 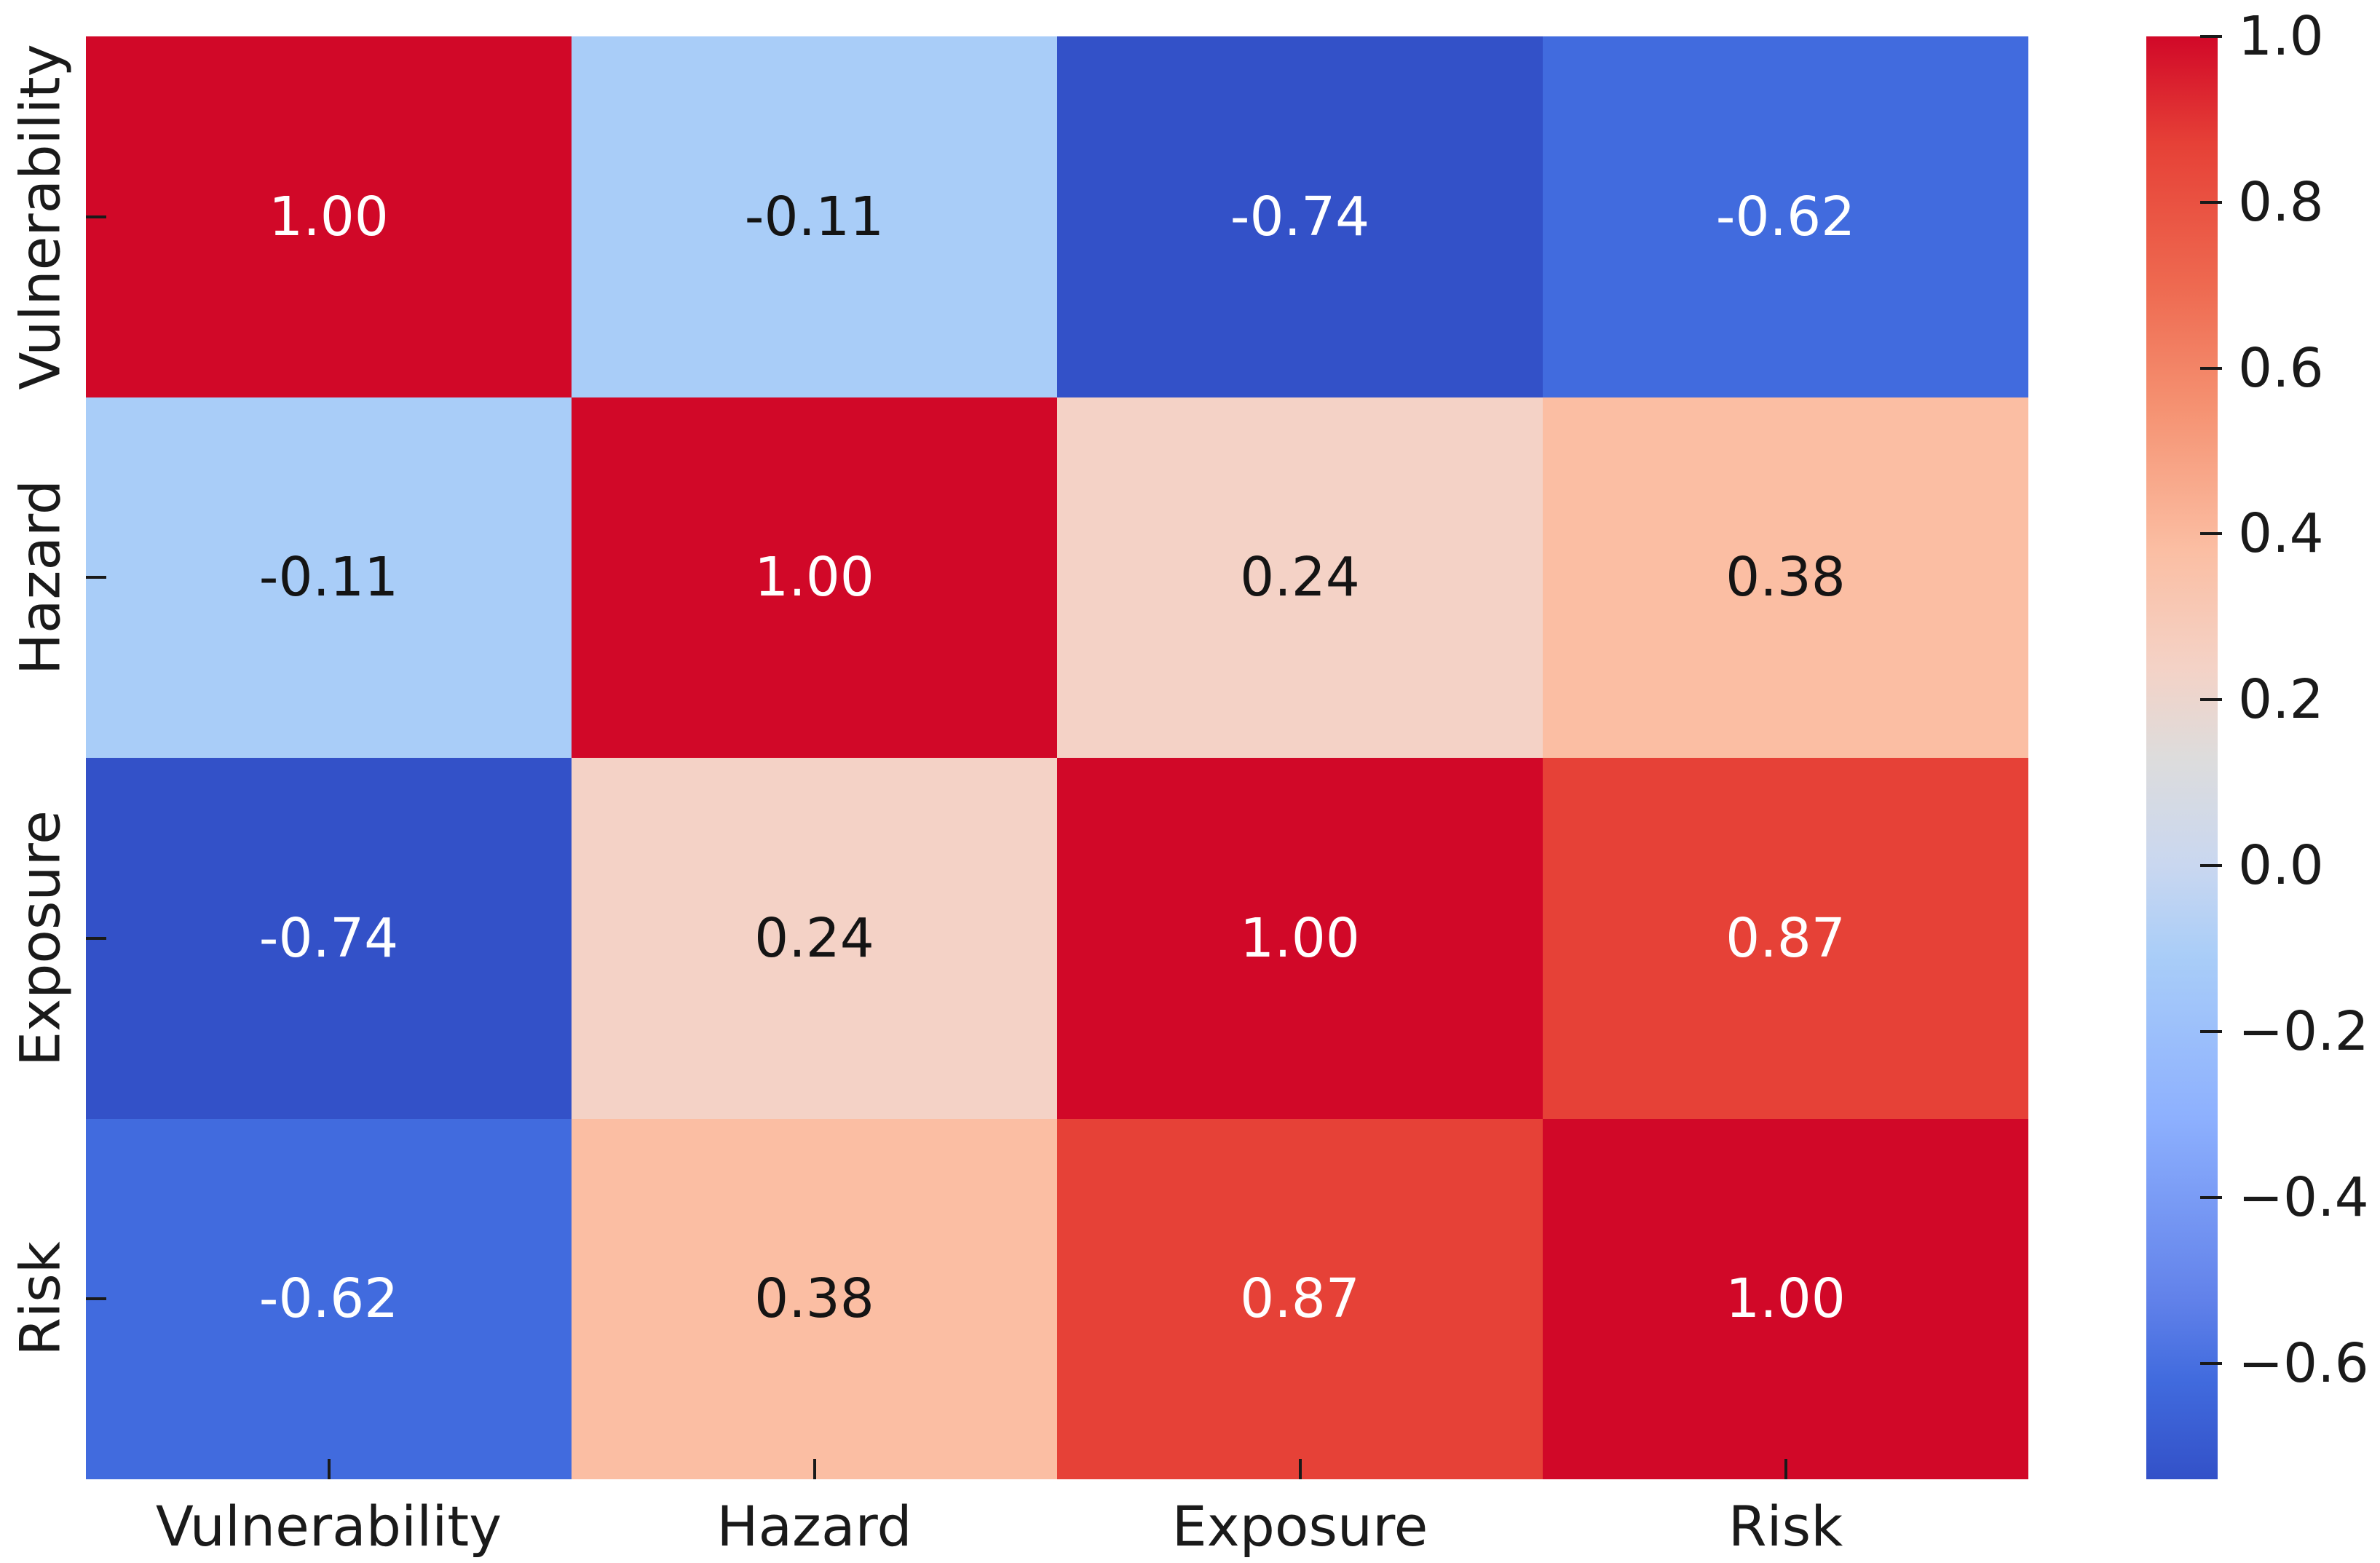 I want to click on y-axis-label: Exposure, so click(x=40, y=938).